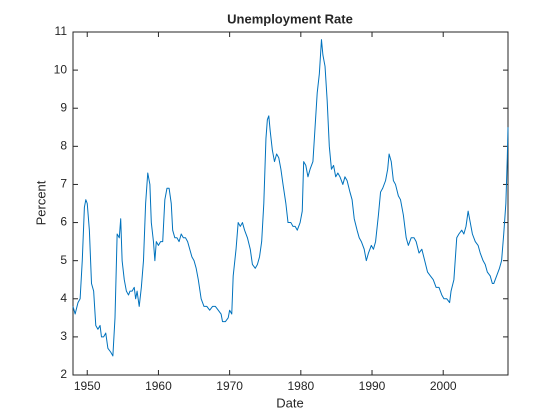  I want to click on y-tick-label: 4, so click(63, 298).